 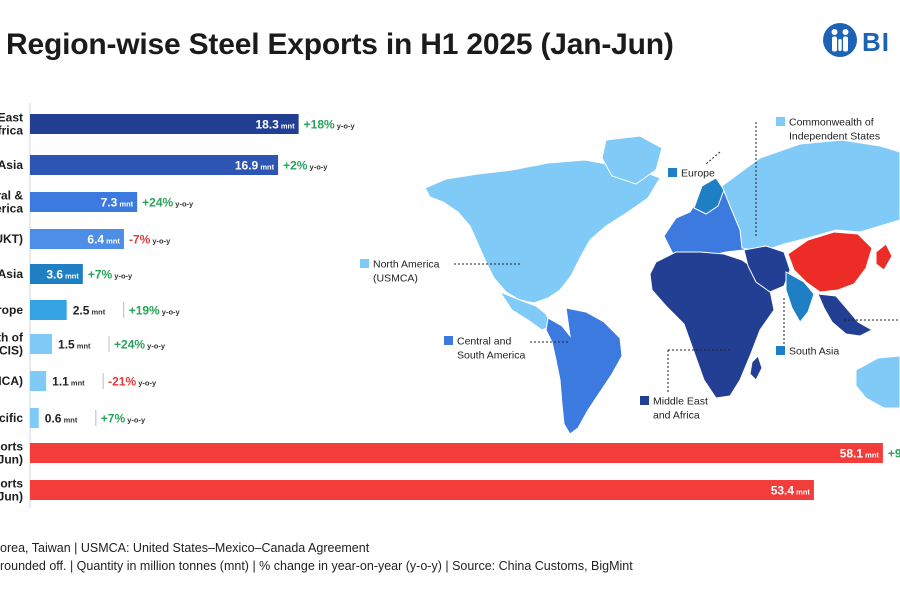 I want to click on category-label: ral &, so click(x=11, y=196).